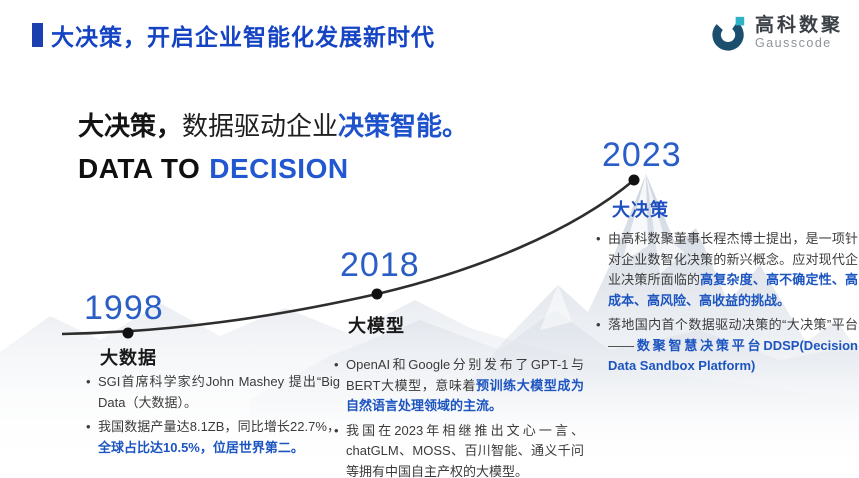 This screenshot has height=478, width=859. What do you see at coordinates (37, 35) in the screenshot?
I see `title-accent-square` at bounding box center [37, 35].